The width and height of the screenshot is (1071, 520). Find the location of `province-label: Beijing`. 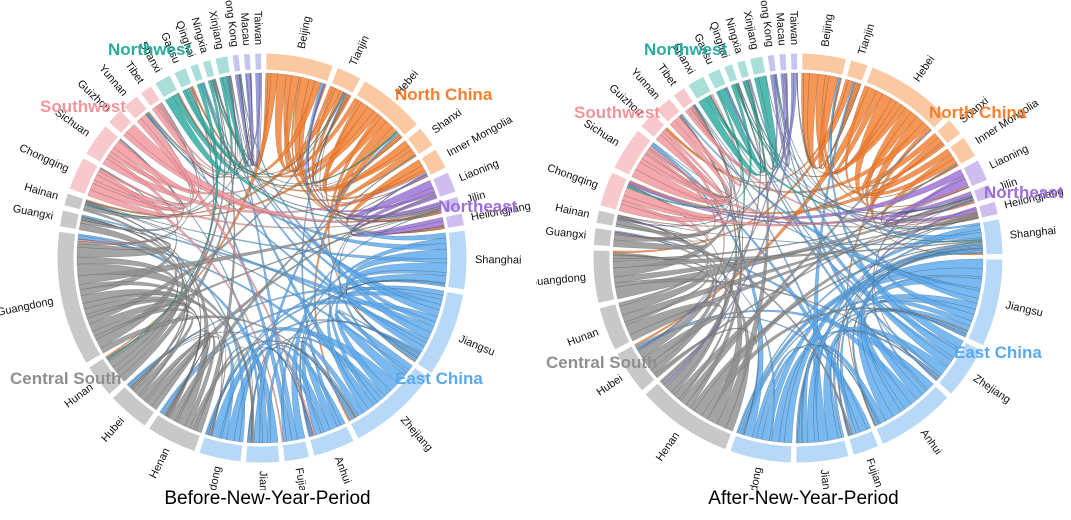

province-label: Beijing is located at coordinates (305, 32).